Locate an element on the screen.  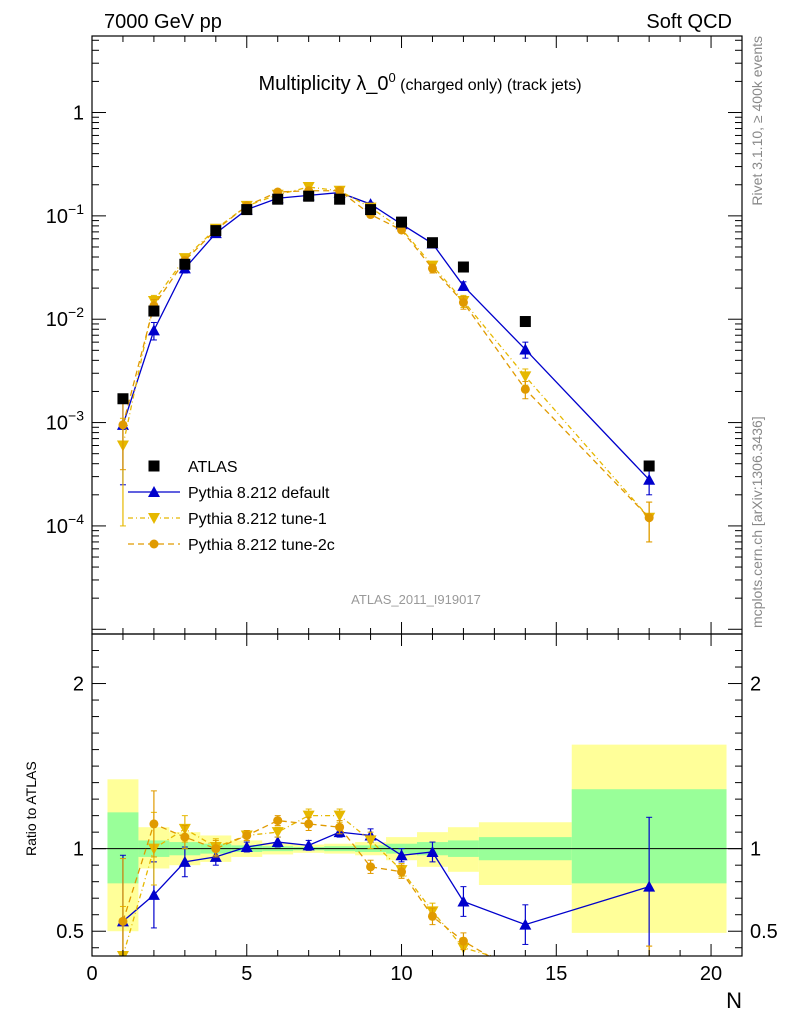
legend-label: ATLAS is located at coordinates (213, 467).